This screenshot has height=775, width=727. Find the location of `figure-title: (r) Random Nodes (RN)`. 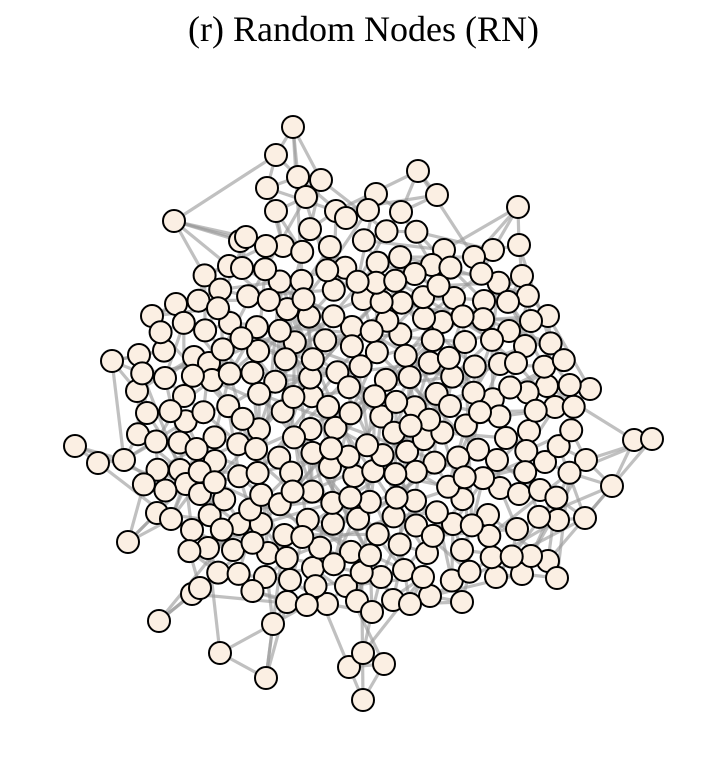

figure-title: (r) Random Nodes (RN) is located at coordinates (363, 29).